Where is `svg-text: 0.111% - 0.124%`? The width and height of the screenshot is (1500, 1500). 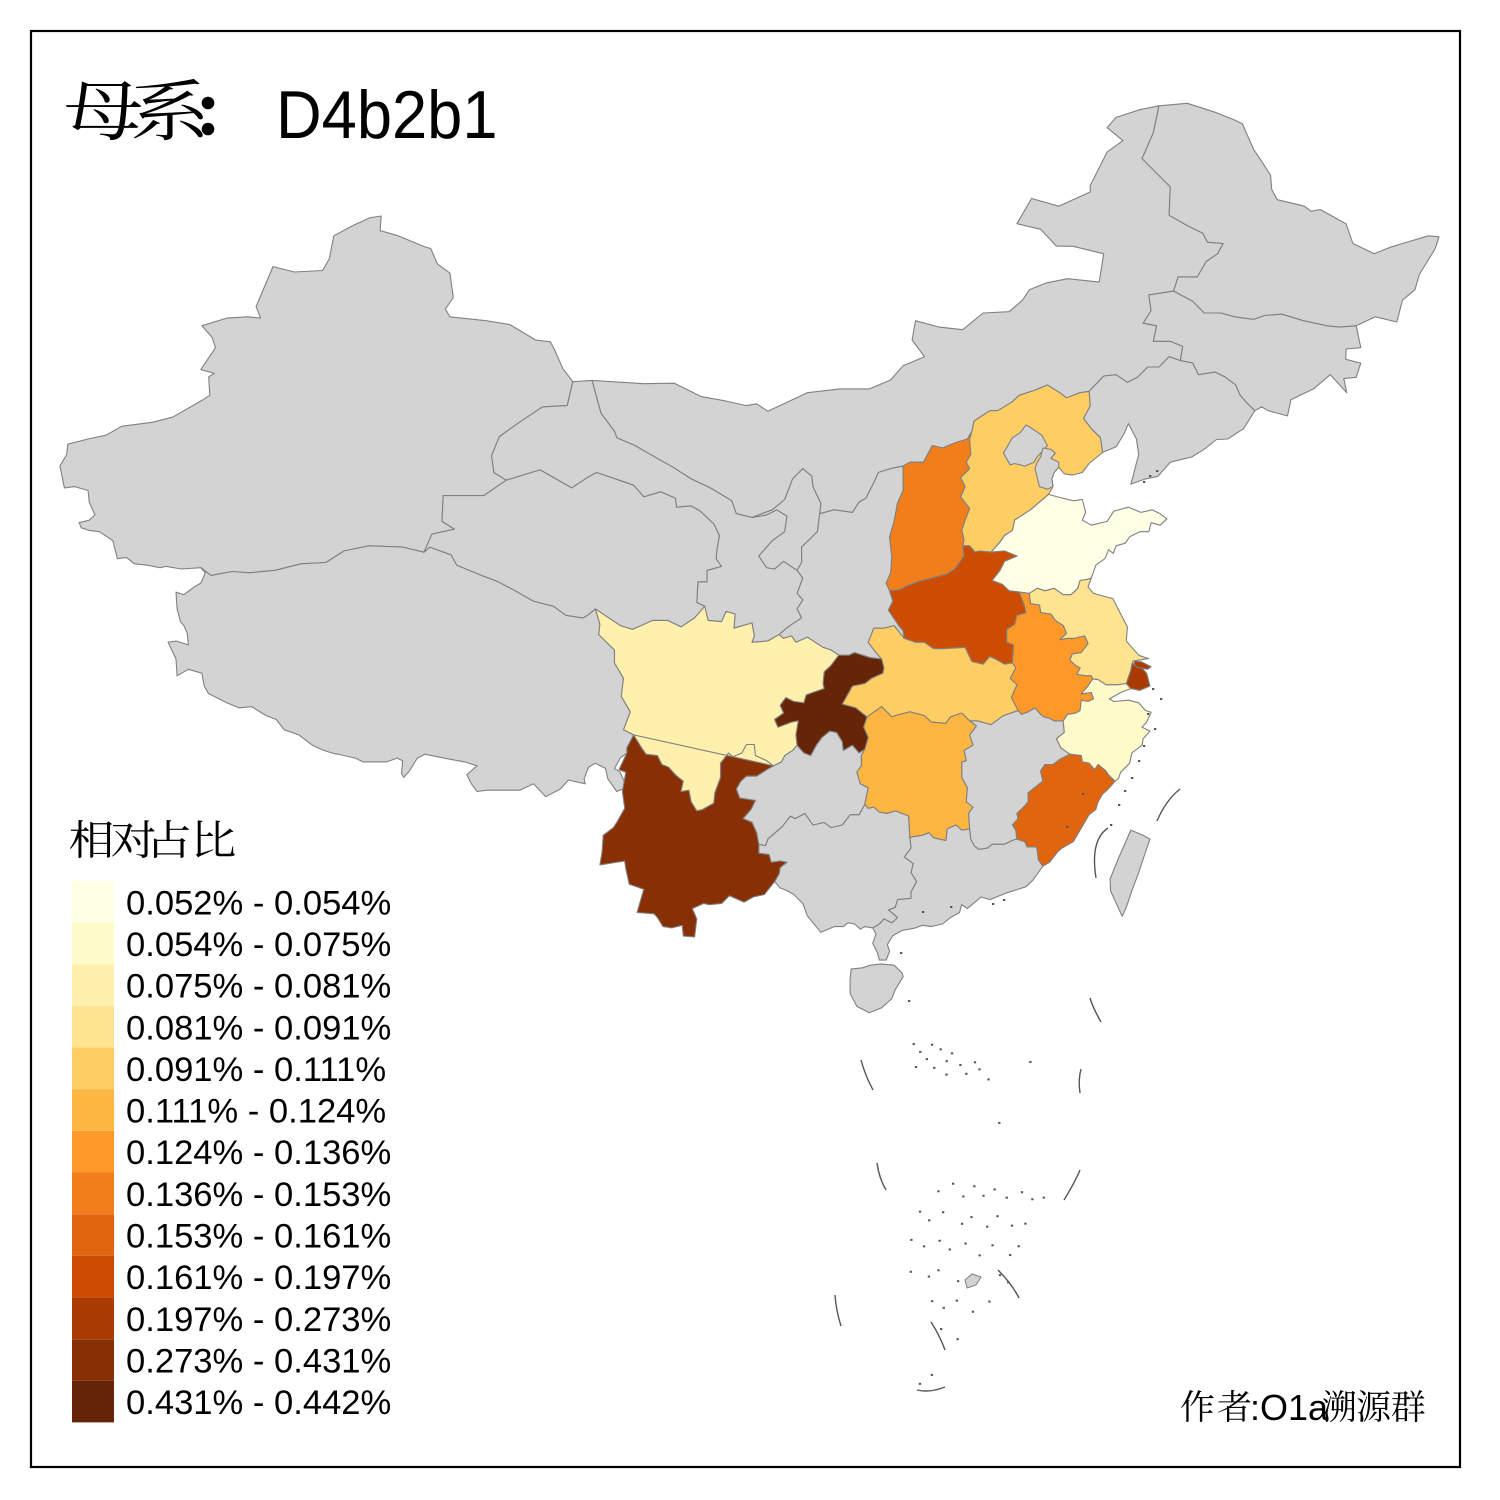
svg-text: 0.111% - 0.124% is located at coordinates (256, 1112).